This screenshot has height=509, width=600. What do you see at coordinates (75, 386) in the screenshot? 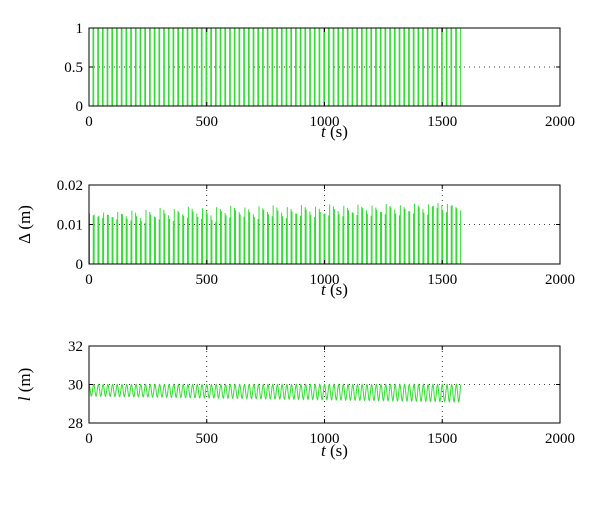
I see `y-tick-label: 30` at bounding box center [75, 386].